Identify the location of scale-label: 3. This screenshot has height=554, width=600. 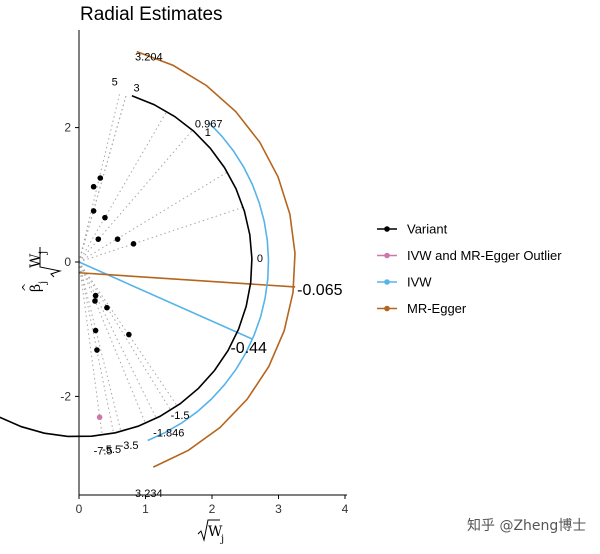
(137, 88).